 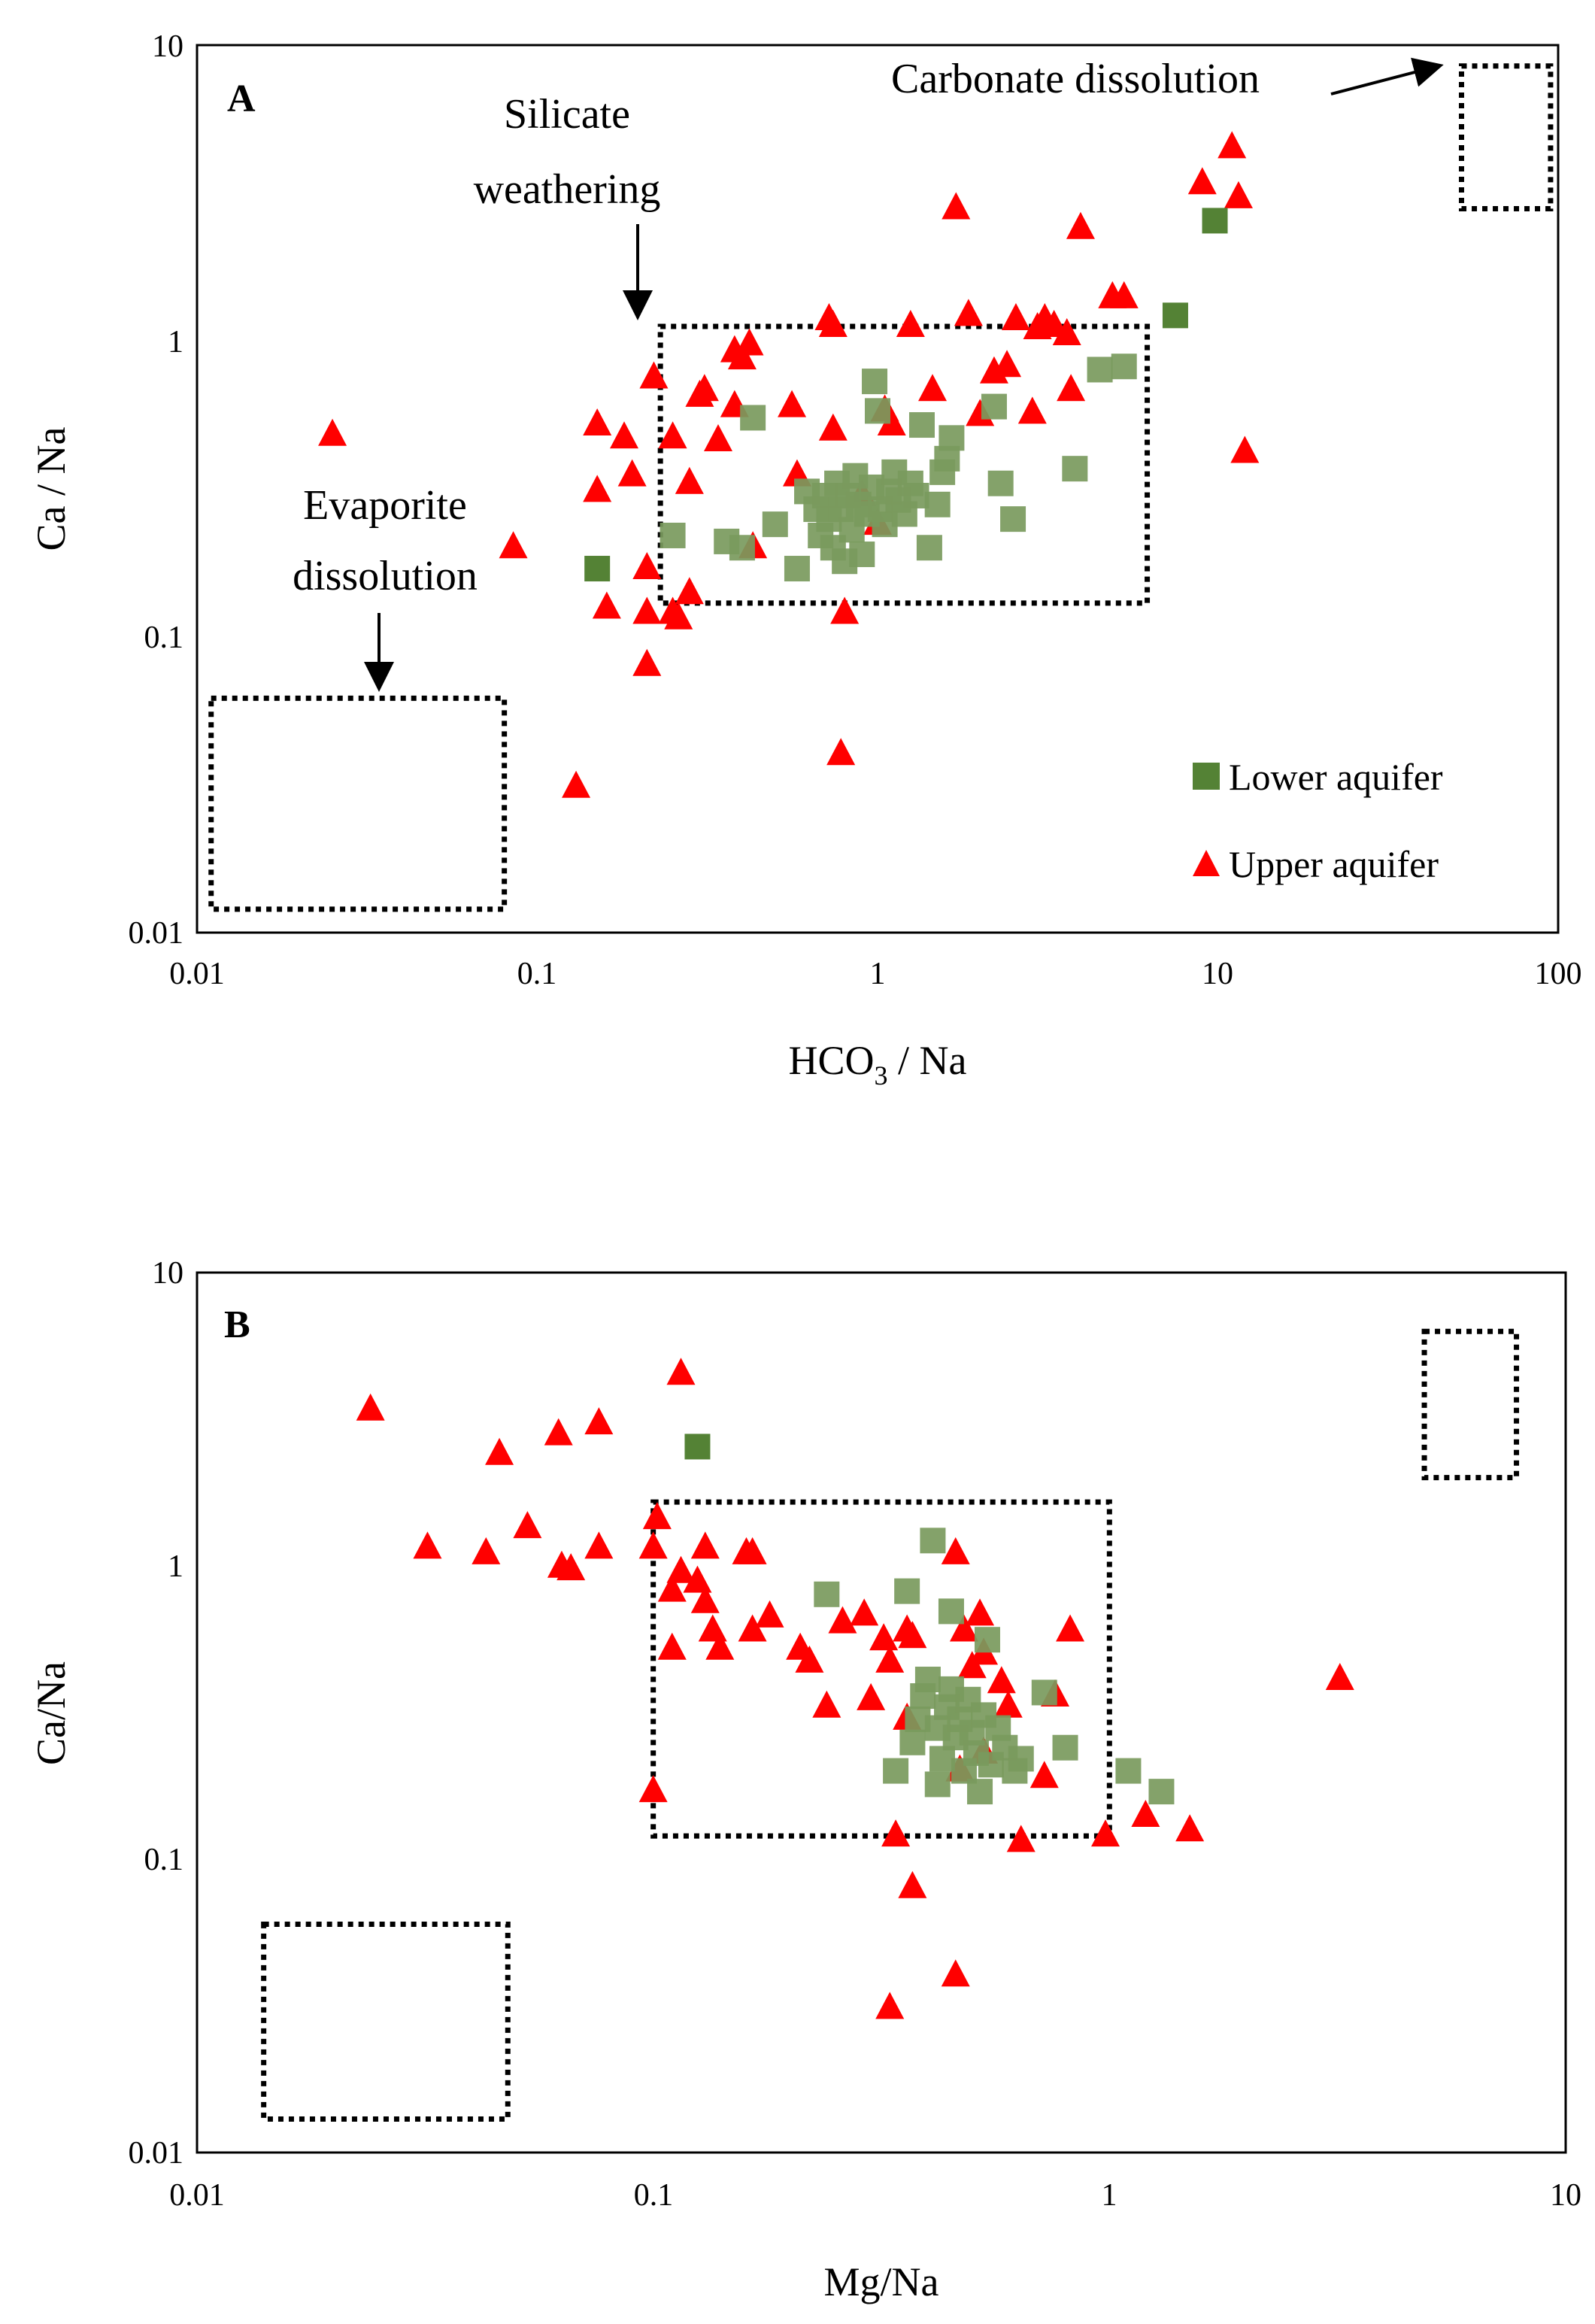 I want to click on y-tick-a-1: 0.1, so click(x=164, y=637).